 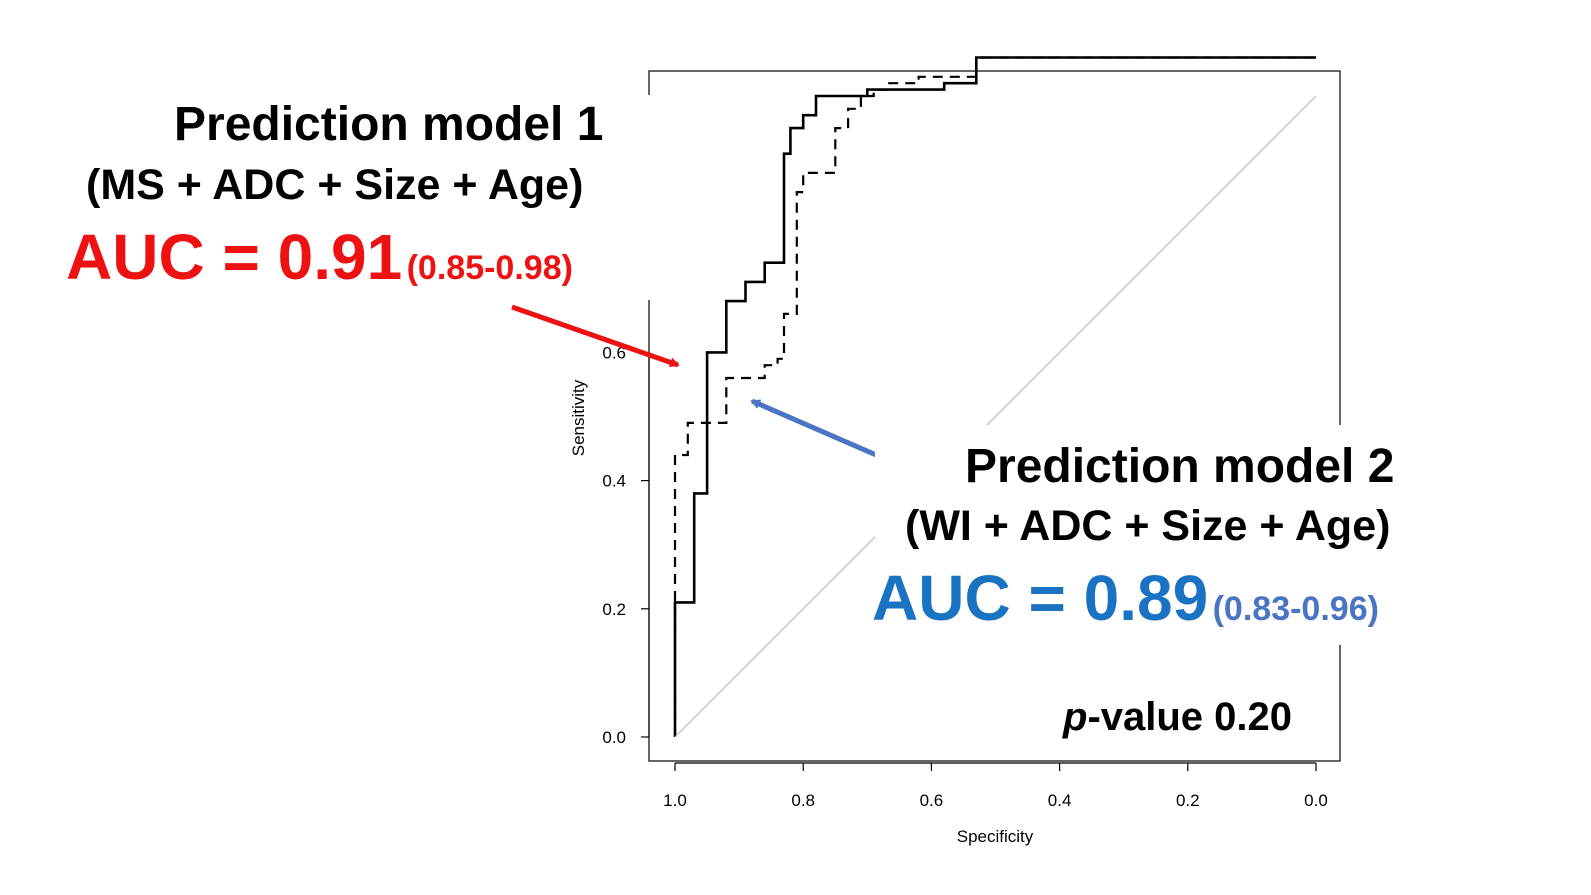 What do you see at coordinates (803, 800) in the screenshot?
I see `x-tick-label: 0.8` at bounding box center [803, 800].